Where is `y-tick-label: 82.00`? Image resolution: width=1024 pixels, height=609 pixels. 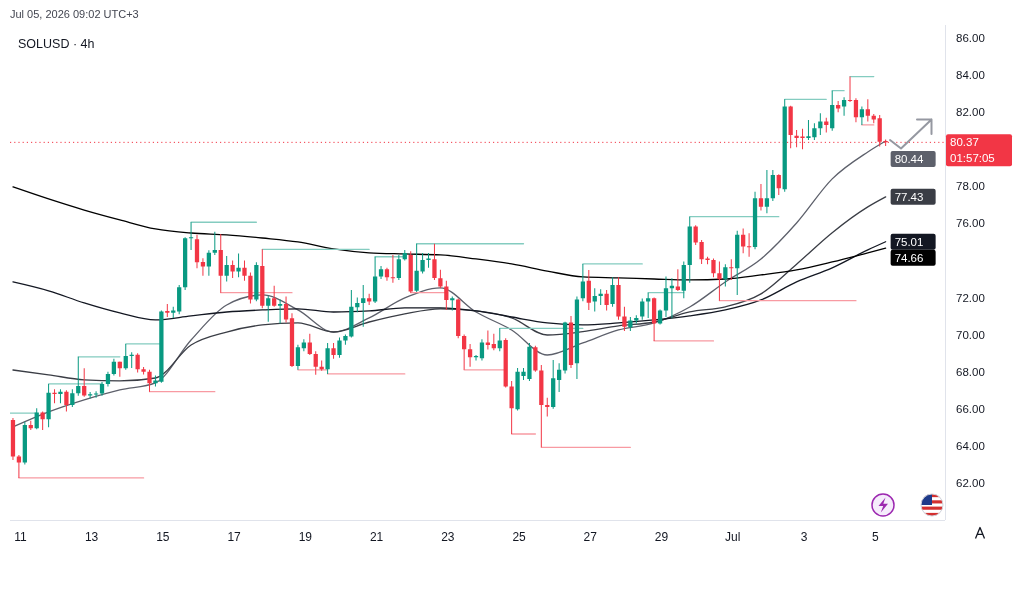 y-tick-label: 82.00 is located at coordinates (970, 112).